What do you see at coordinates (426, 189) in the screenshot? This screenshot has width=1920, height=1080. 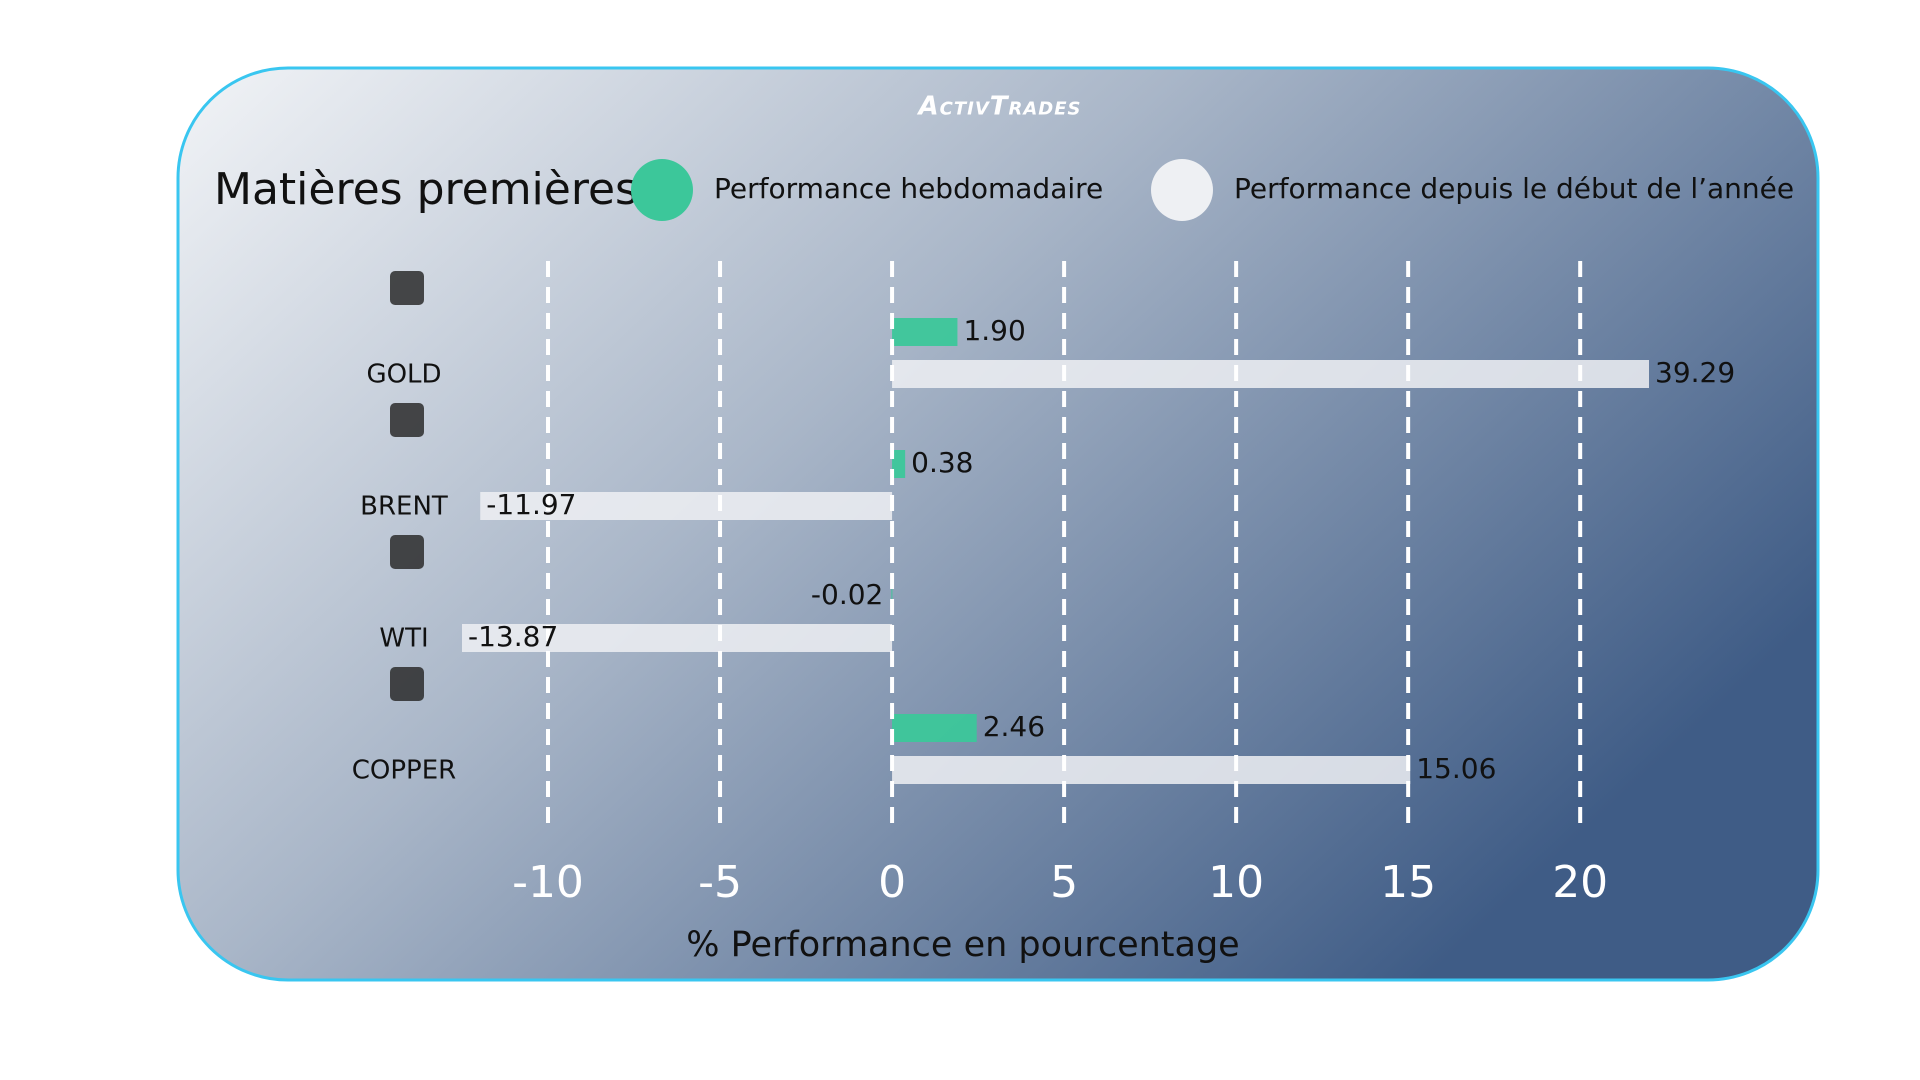 I see `chart-title: Matières premières` at bounding box center [426, 189].